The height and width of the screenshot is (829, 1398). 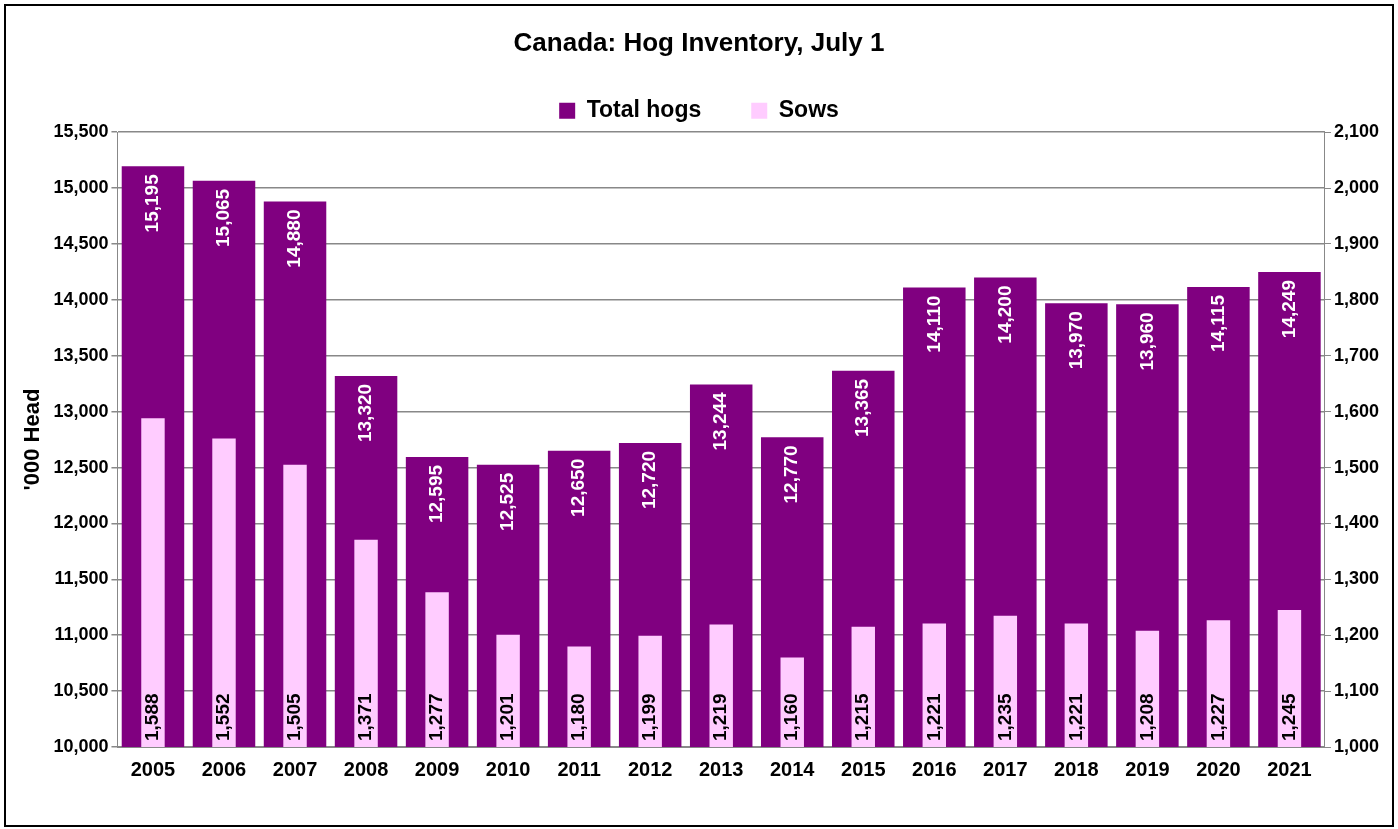 What do you see at coordinates (1289, 768) in the screenshot?
I see `x-tick-label: 2021` at bounding box center [1289, 768].